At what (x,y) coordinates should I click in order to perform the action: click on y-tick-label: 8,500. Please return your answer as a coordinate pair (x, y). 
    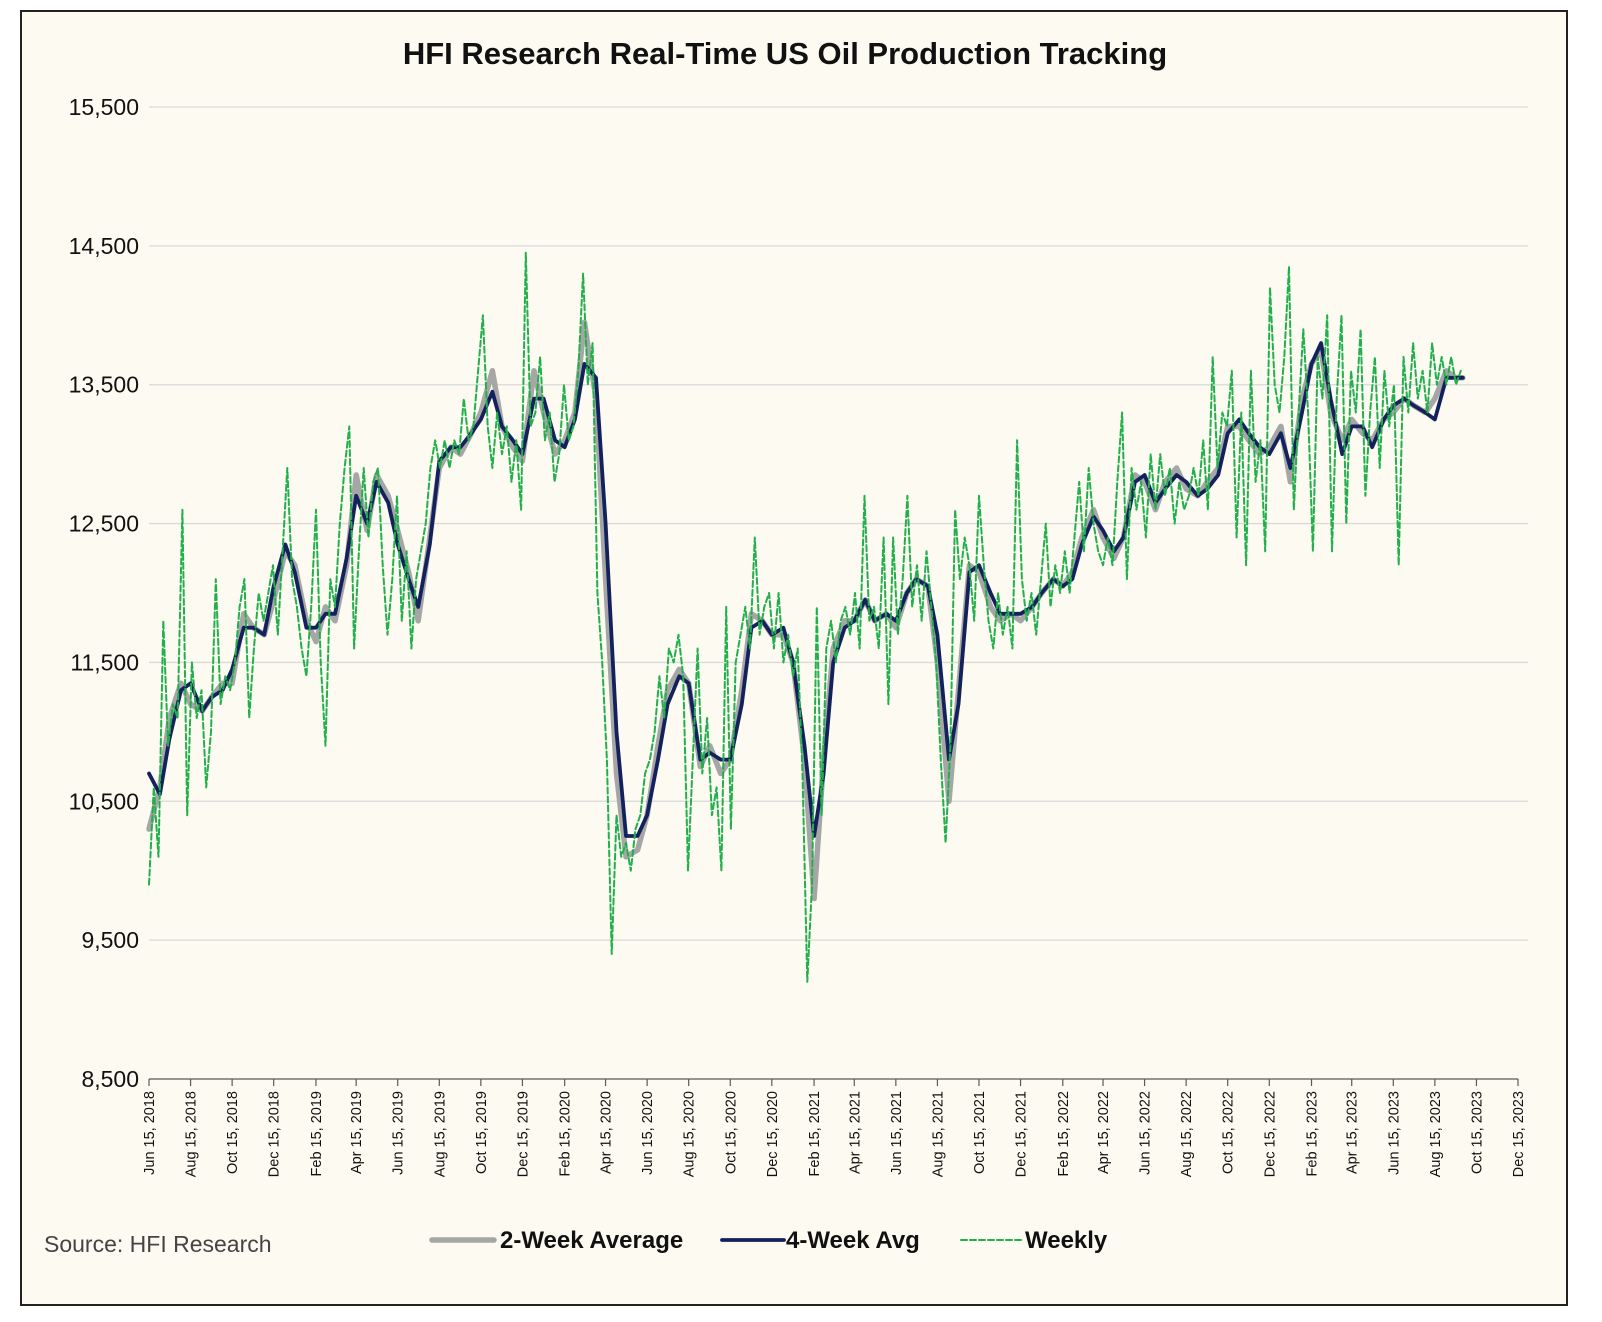
    Looking at the image, I should click on (110, 1079).